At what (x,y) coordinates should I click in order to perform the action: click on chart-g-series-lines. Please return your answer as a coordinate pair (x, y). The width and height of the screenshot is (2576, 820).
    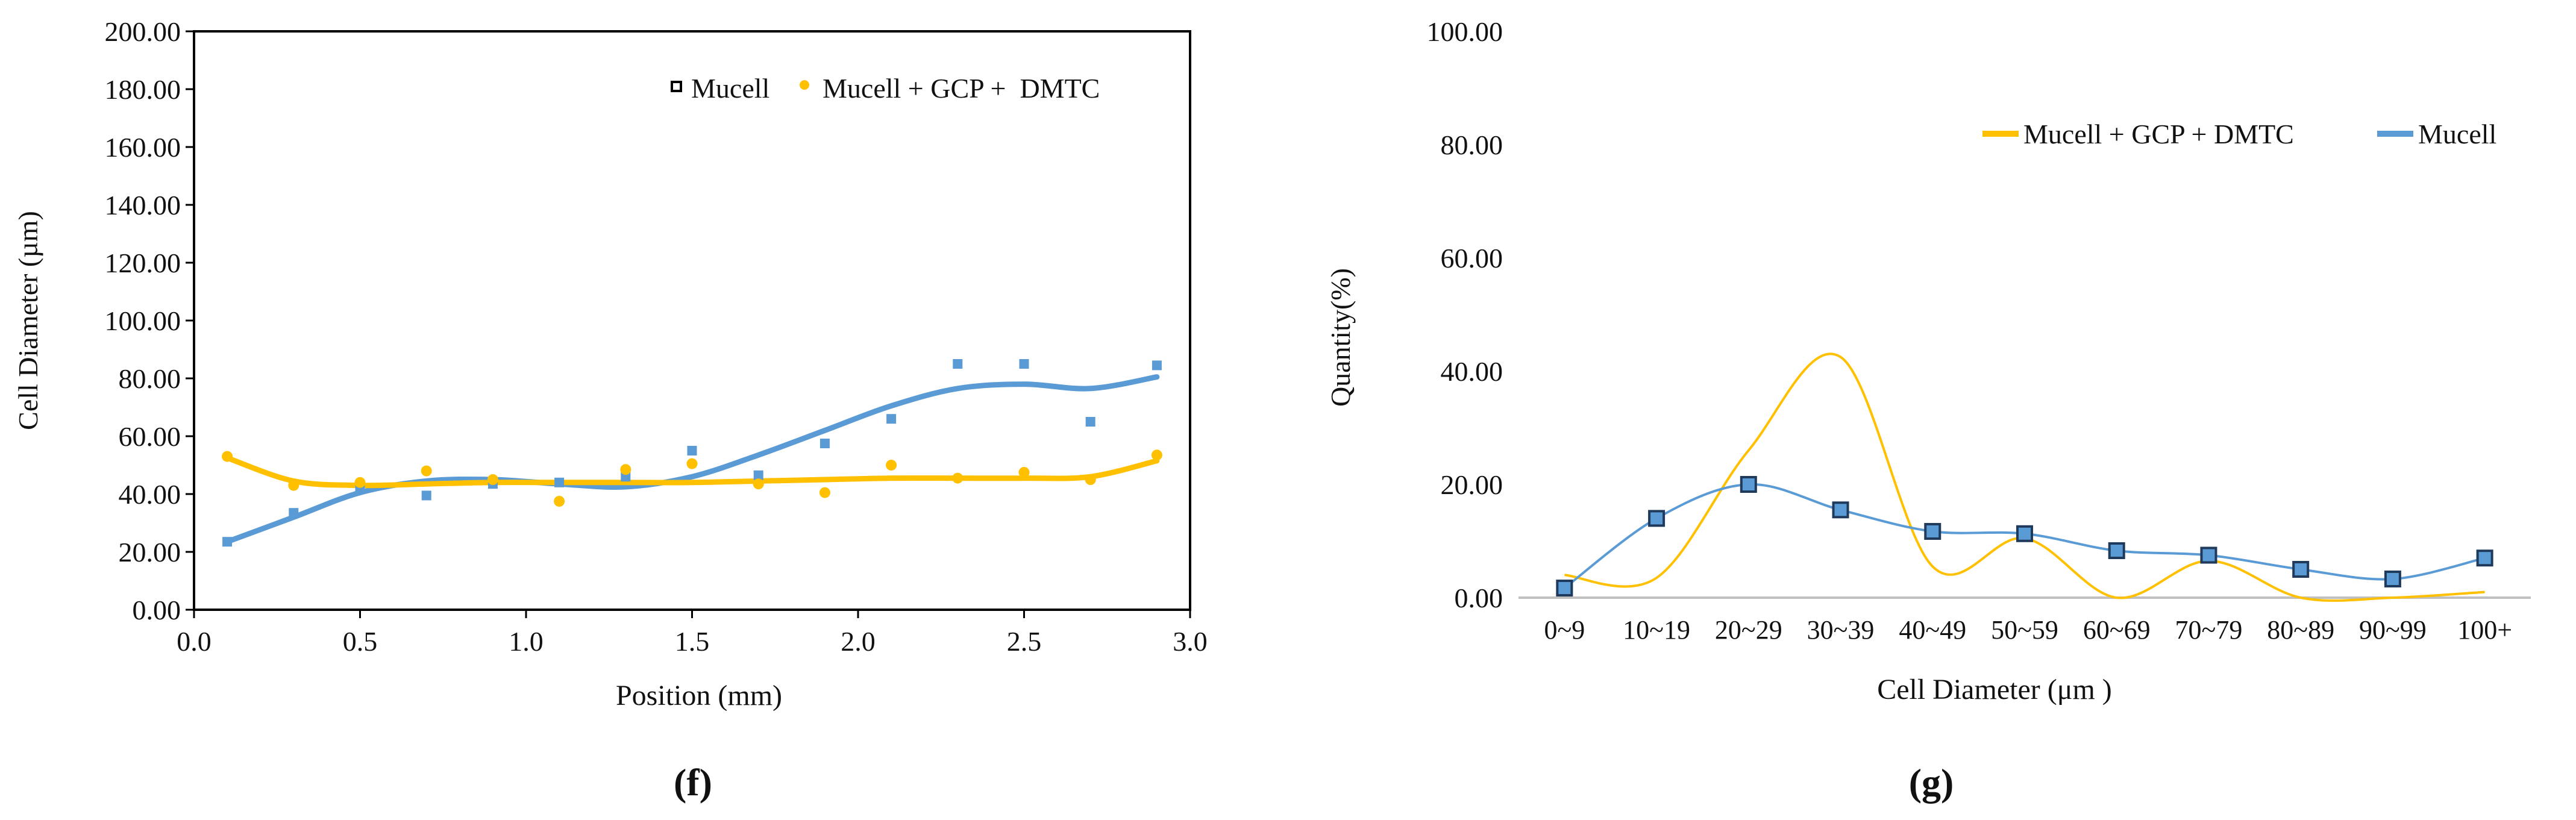
    Looking at the image, I should click on (2025, 477).